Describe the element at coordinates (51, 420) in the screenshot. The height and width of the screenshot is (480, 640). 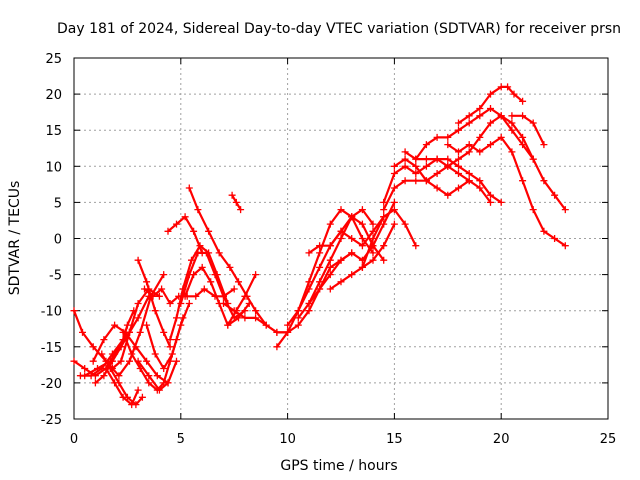
I see `y-tick-label: -25` at that location.